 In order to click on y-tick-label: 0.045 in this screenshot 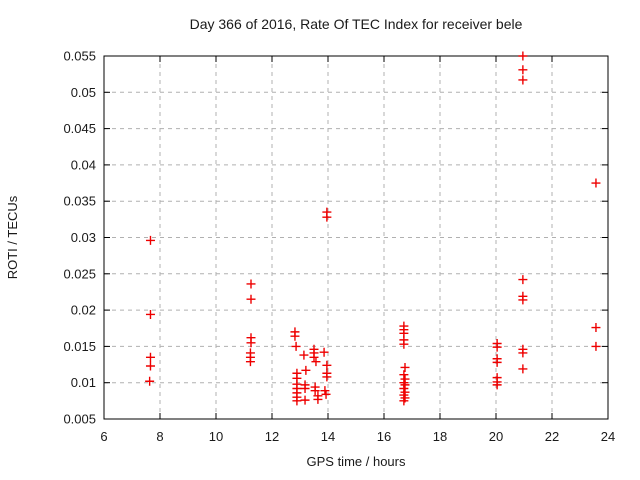, I will do `click(79, 128)`.